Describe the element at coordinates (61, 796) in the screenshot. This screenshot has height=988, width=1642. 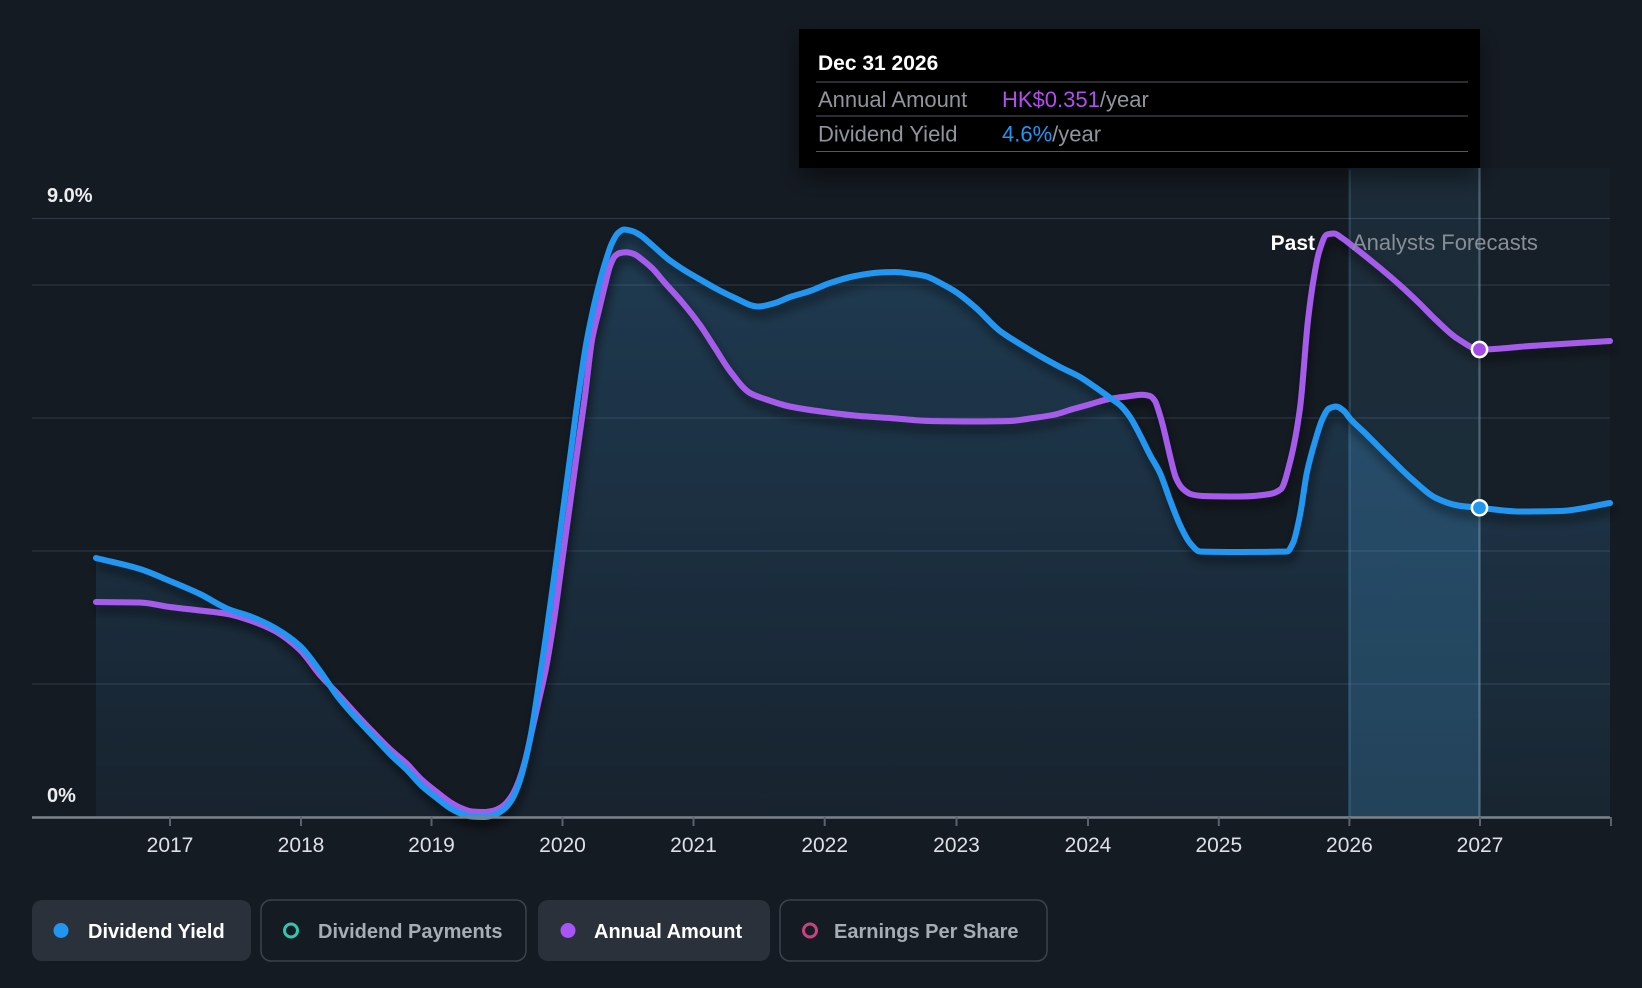
I see `svg-text: 0%` at that location.